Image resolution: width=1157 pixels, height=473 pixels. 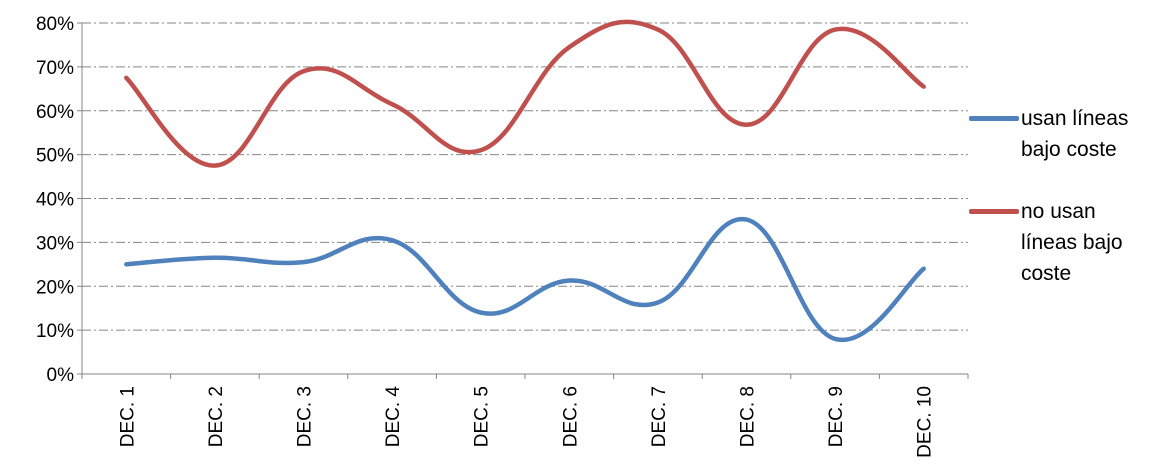 What do you see at coordinates (994, 118) in the screenshot?
I see `legend-swatch-usan` at bounding box center [994, 118].